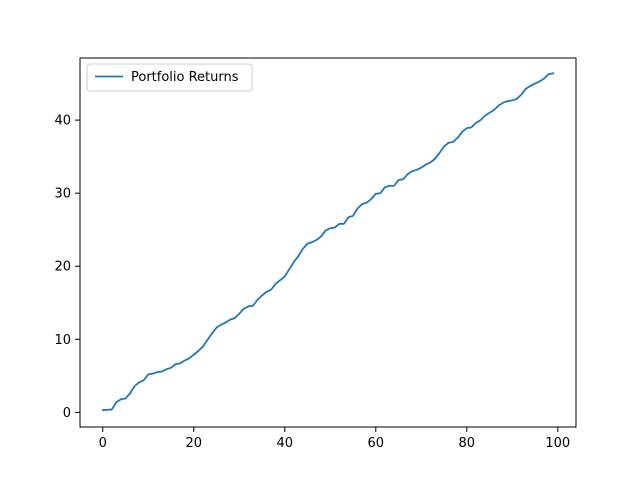  What do you see at coordinates (185, 77) in the screenshot?
I see `legend-label-portfolio-returns: Portfolio Returns` at bounding box center [185, 77].